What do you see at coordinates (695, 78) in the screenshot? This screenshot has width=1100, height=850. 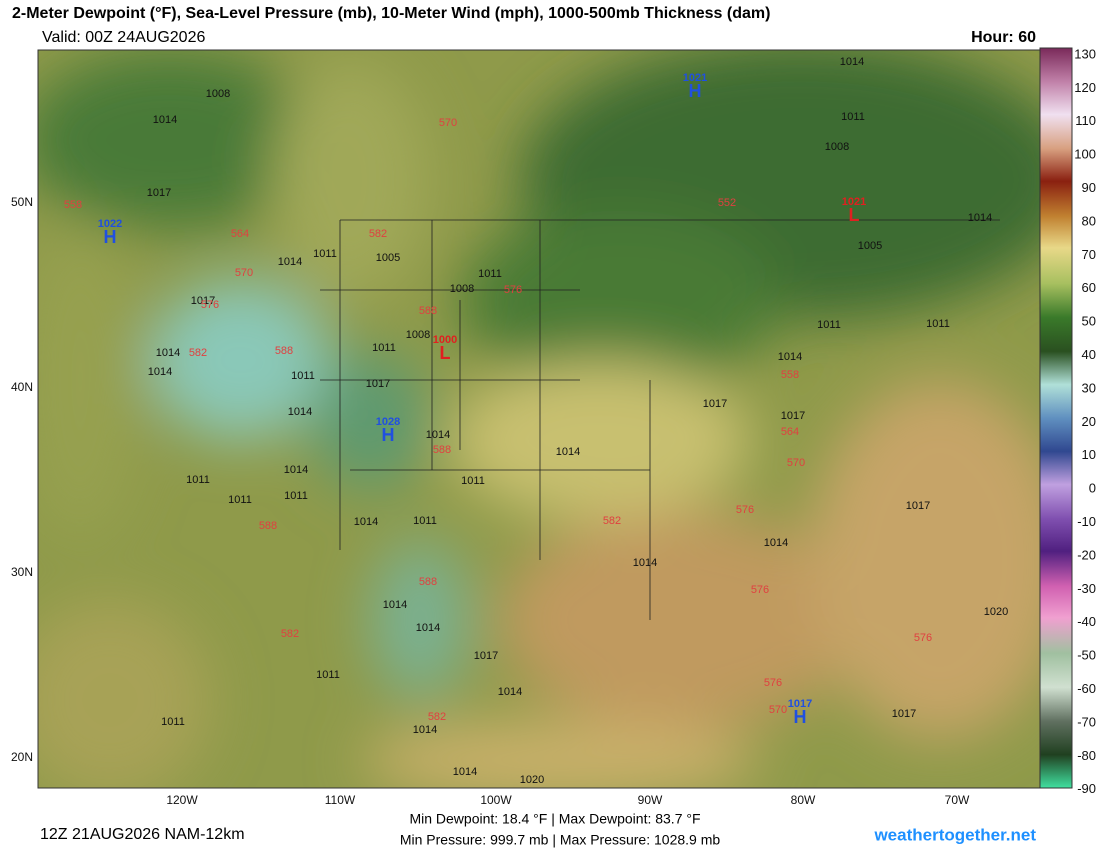 I see `high-pressure-value: 1021` at bounding box center [695, 78].